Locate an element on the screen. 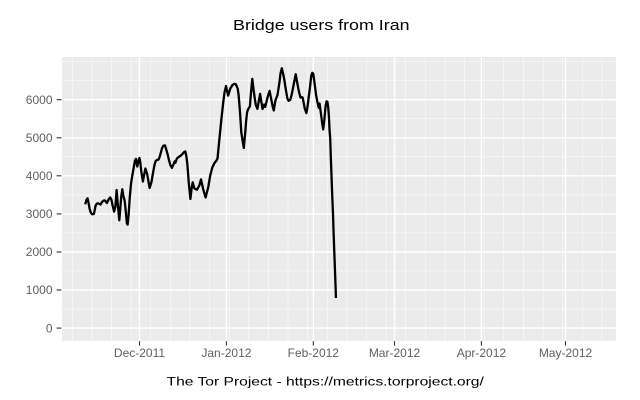 The height and width of the screenshot is (400, 640). svg-text: May-2012 is located at coordinates (566, 353).